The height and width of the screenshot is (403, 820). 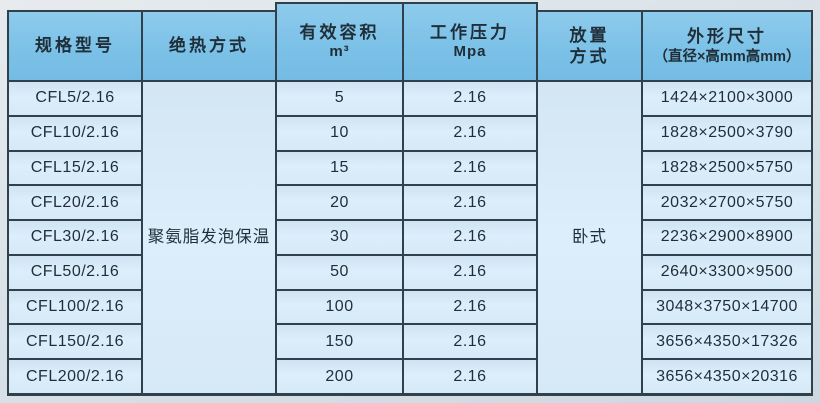 I want to click on header-dimensions: 外形尺寸 （直径×高mm高mm）, so click(x=727, y=46).